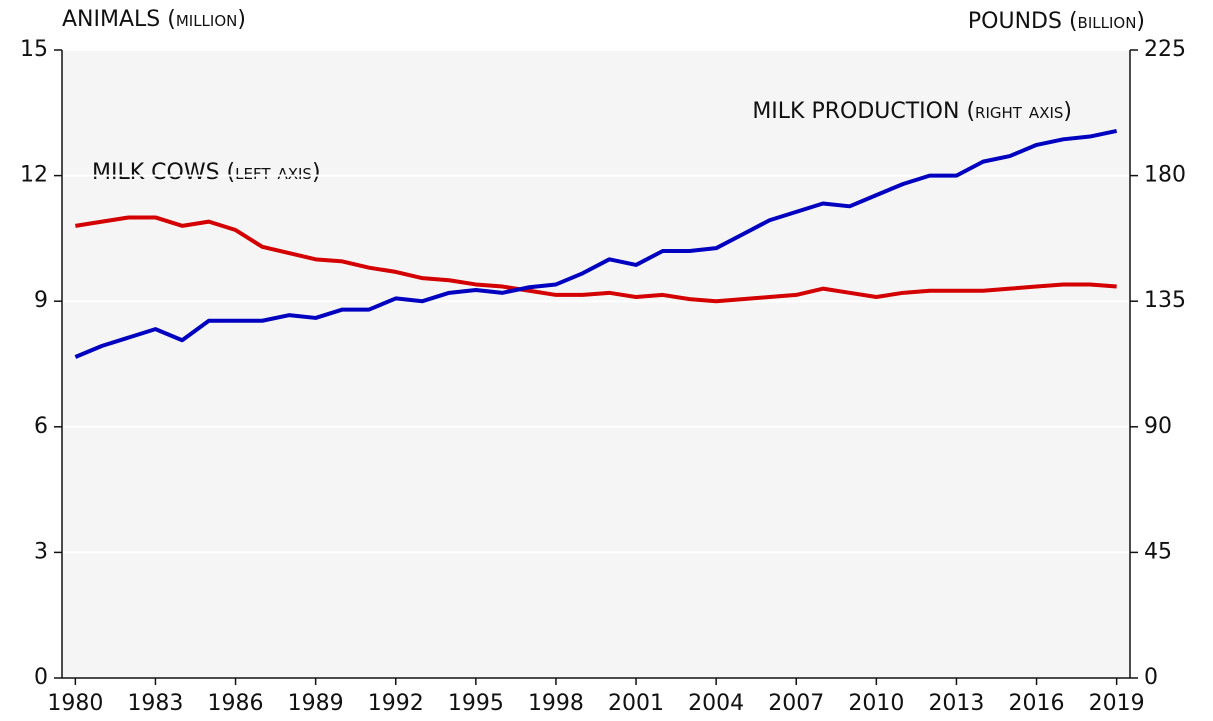 This screenshot has width=1213, height=721. I want to click on y2-tick-label: 225, so click(1165, 49).